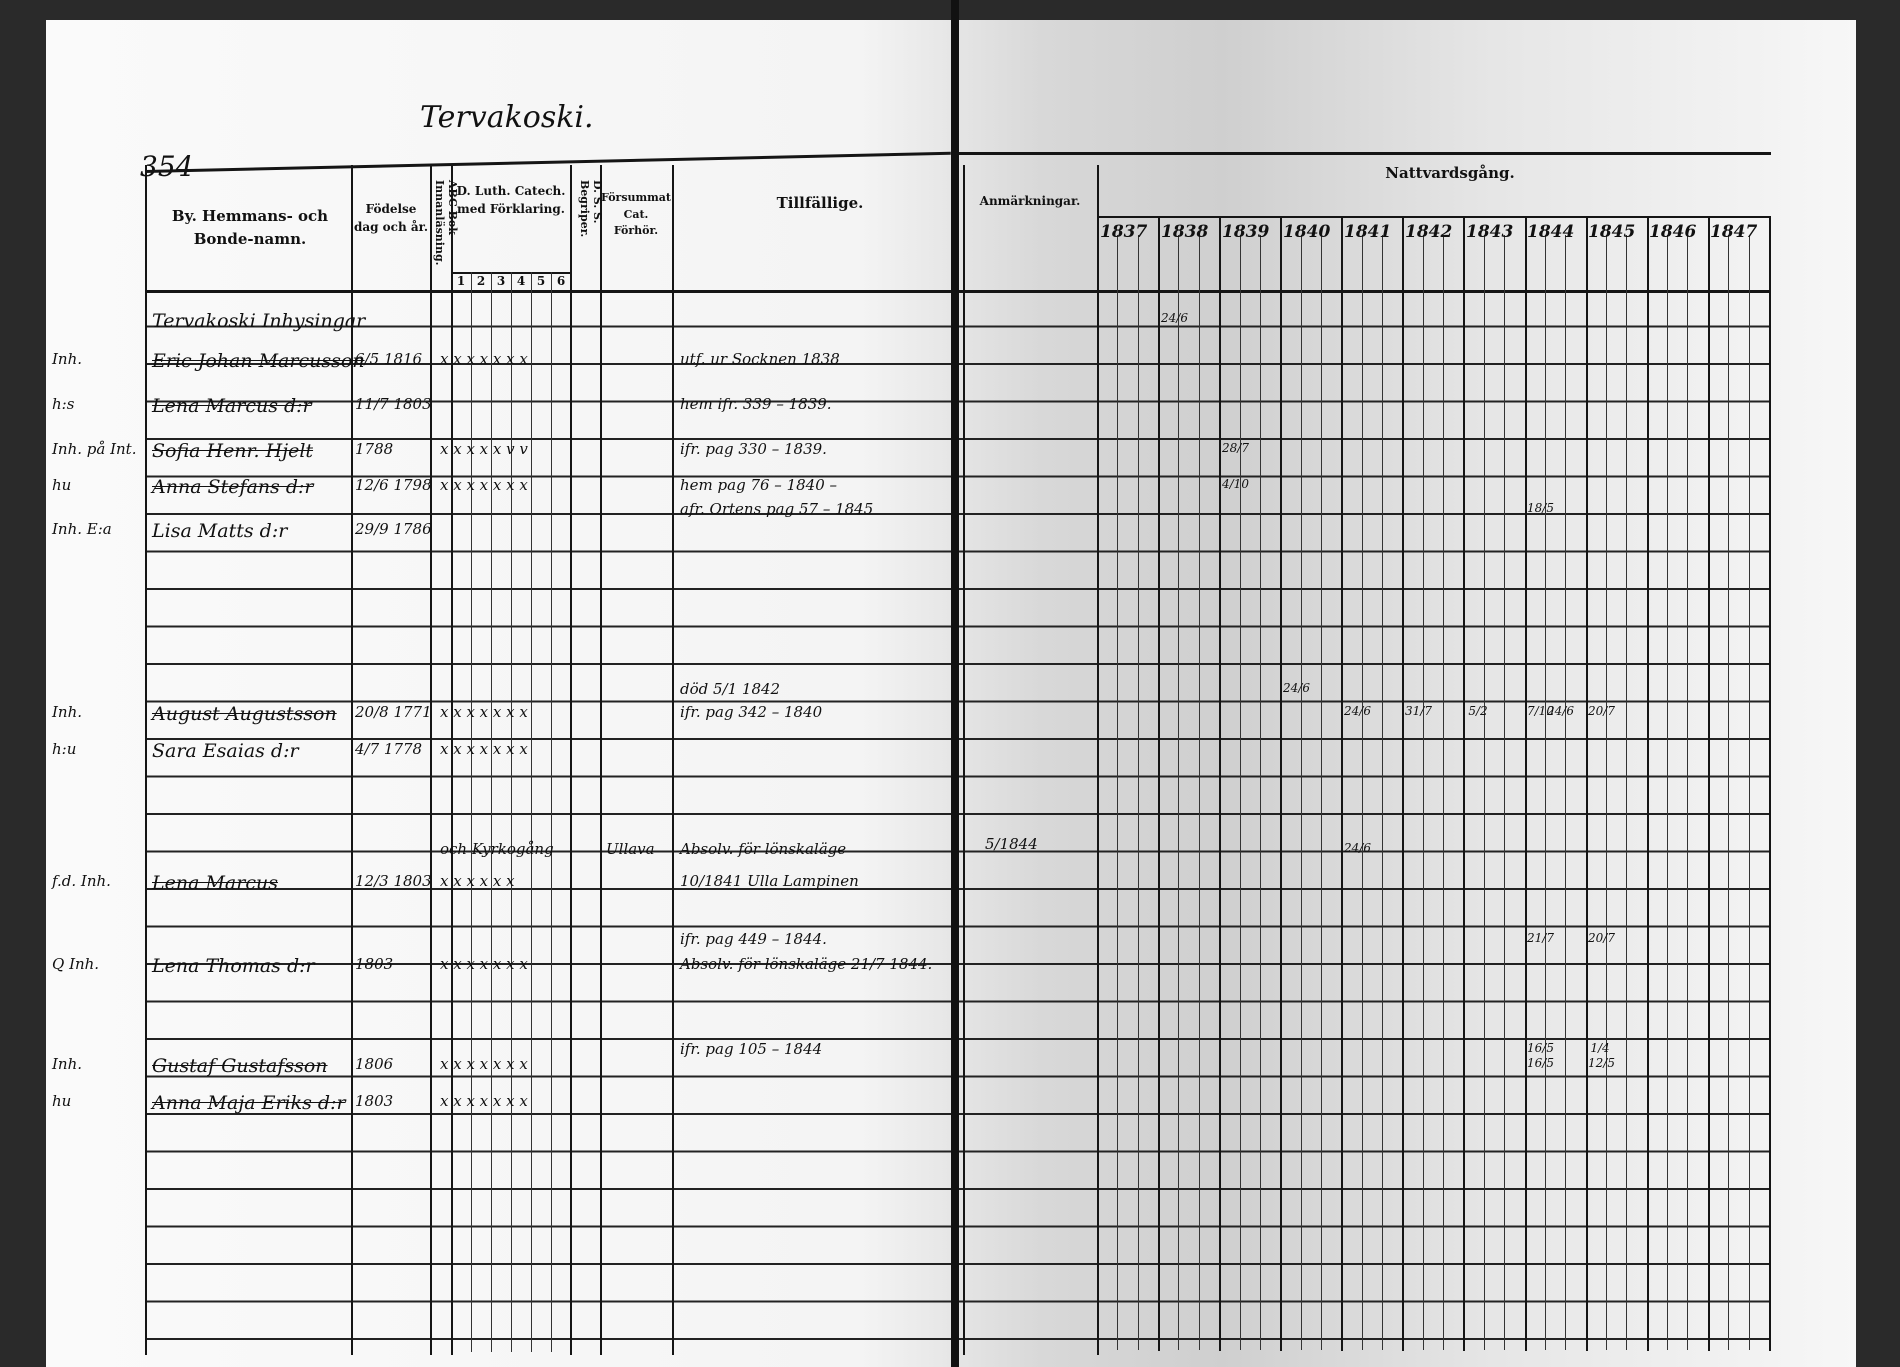 Image resolution: width=1900 pixels, height=1367 pixels. Describe the element at coordinates (249, 1103) in the screenshot. I see `entry-name: Anna Maja Eriks d:r` at that location.